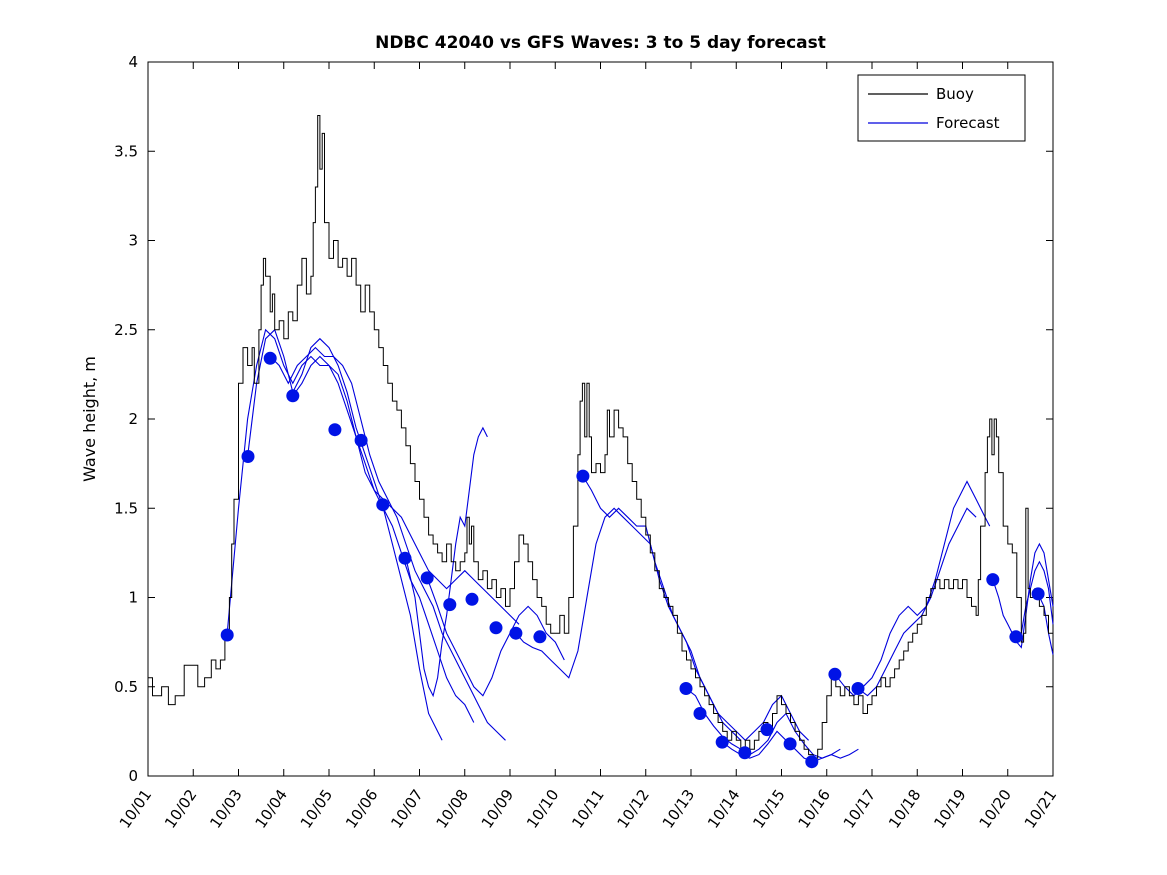 This screenshot has width=1167, height=875. Describe the element at coordinates (814, 809) in the screenshot. I see `x-tick-label: 10/16` at that location.